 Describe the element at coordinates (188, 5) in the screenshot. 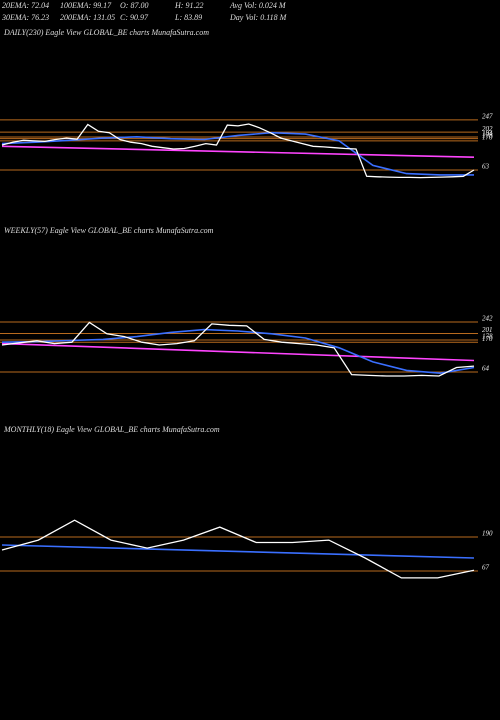

I see `stat-text: H: 91.22` at that location.